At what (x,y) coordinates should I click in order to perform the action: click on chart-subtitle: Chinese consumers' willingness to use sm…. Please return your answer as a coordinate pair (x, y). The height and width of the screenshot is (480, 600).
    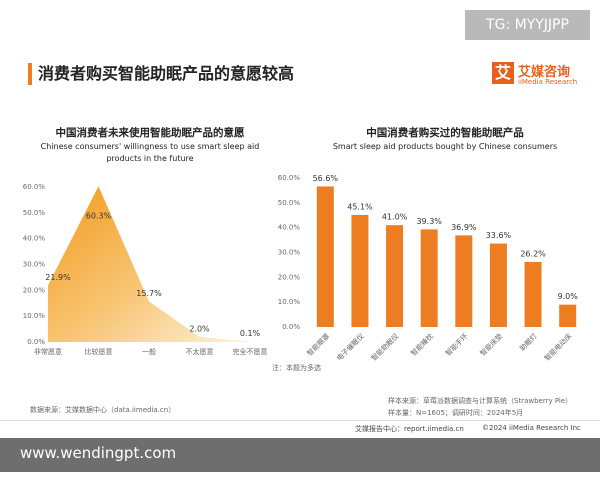
    Looking at the image, I should click on (150, 152).